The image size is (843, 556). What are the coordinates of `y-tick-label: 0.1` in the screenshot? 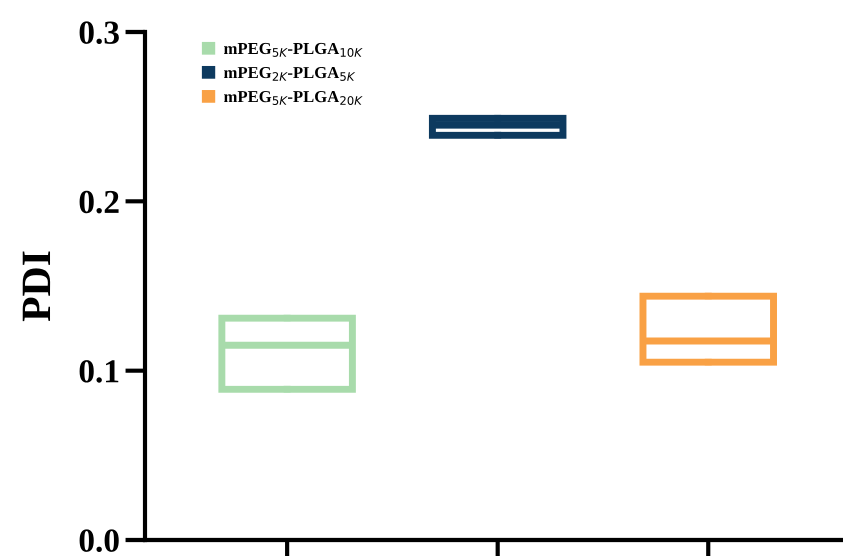 It's located at (99, 371).